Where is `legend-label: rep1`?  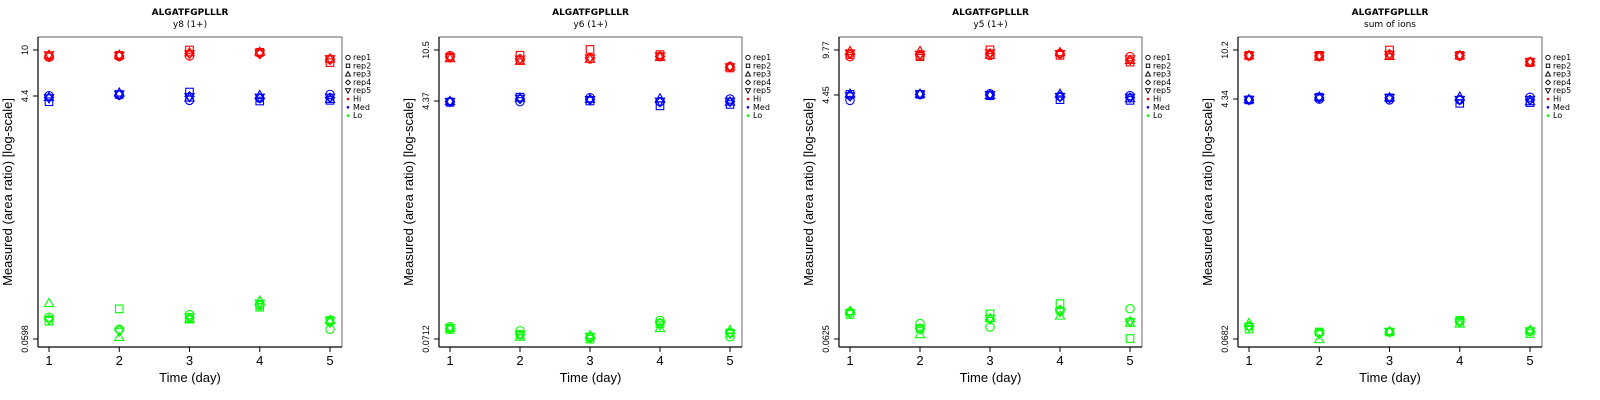 legend-label: rep1 is located at coordinates (762, 57).